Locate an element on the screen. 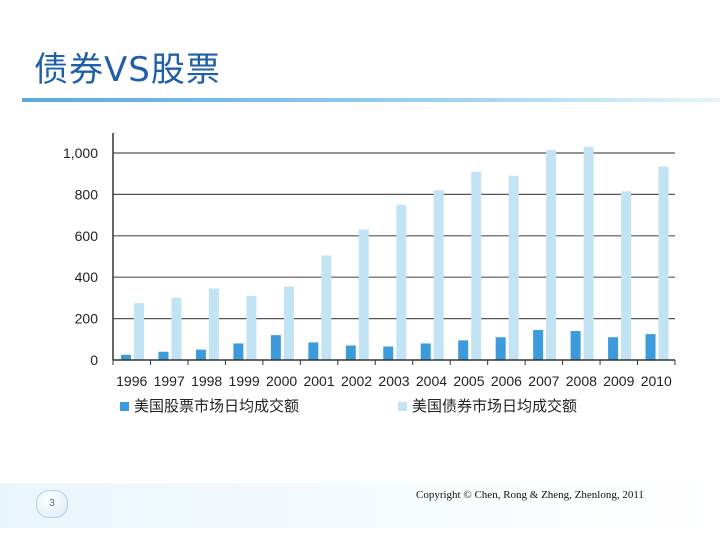 This screenshot has width=720, height=540. bar-series-1-2001 is located at coordinates (313, 351).